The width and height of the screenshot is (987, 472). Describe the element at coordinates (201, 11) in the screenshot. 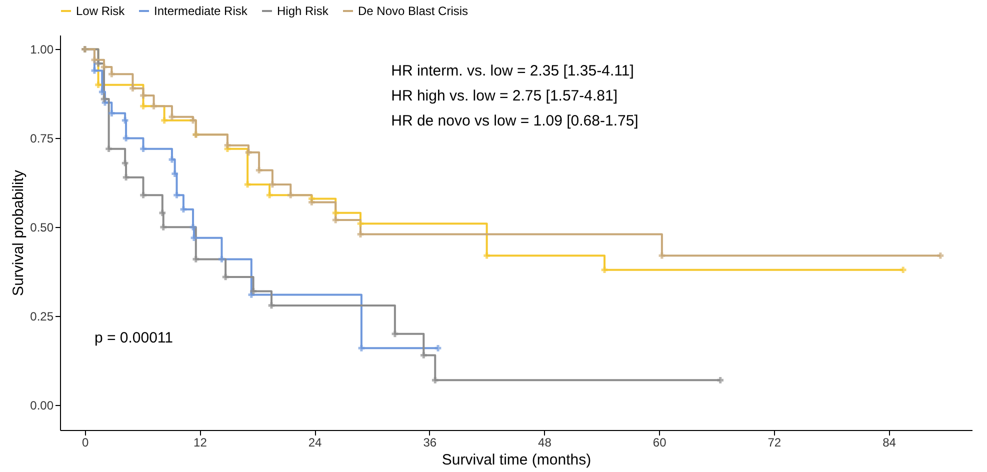

I see `legend-label: Intermediate Risk` at that location.